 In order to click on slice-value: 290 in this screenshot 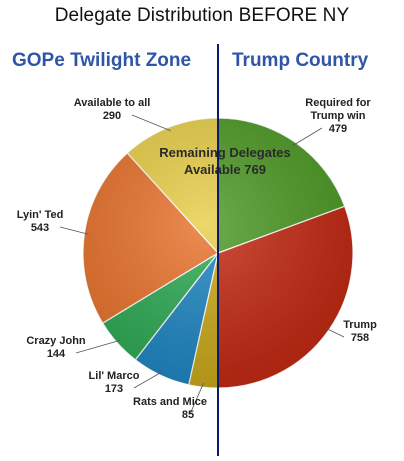, I will do `click(112, 116)`.